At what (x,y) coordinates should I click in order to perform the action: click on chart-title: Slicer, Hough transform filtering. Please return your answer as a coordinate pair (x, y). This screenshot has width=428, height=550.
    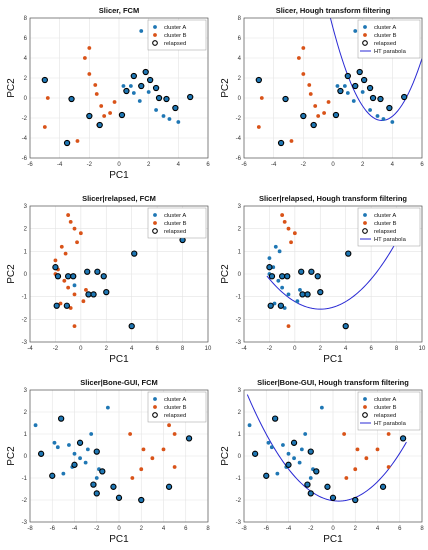
    Looking at the image, I should click on (333, 10).